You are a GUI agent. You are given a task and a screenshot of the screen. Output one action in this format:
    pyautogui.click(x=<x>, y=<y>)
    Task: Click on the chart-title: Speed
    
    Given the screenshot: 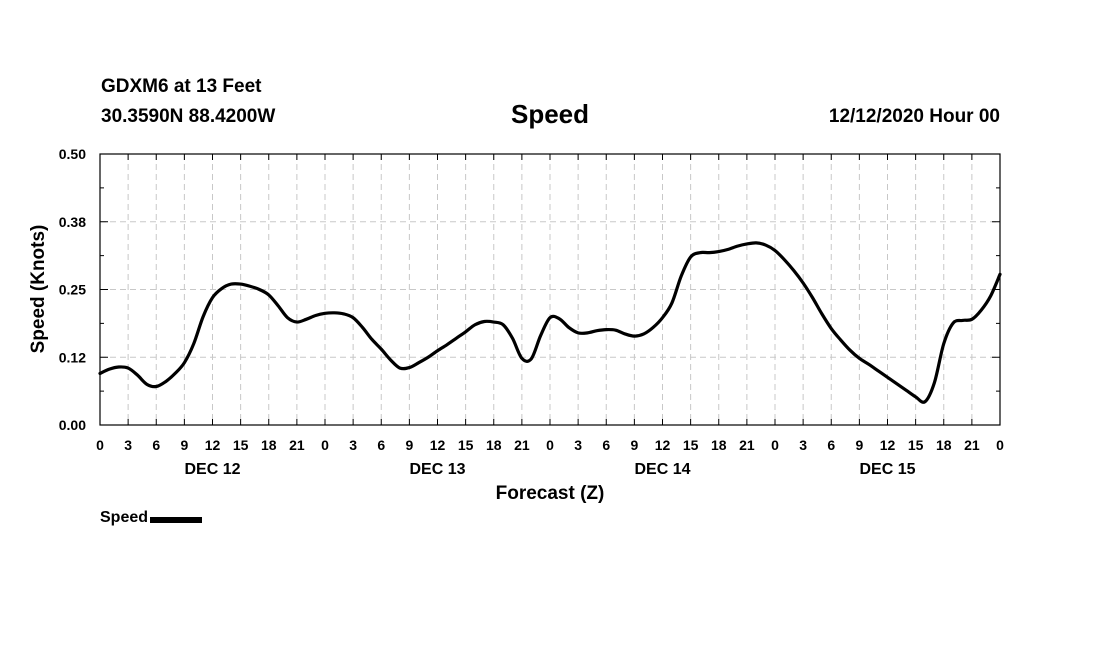 What is the action you would take?
    pyautogui.click(x=550, y=114)
    